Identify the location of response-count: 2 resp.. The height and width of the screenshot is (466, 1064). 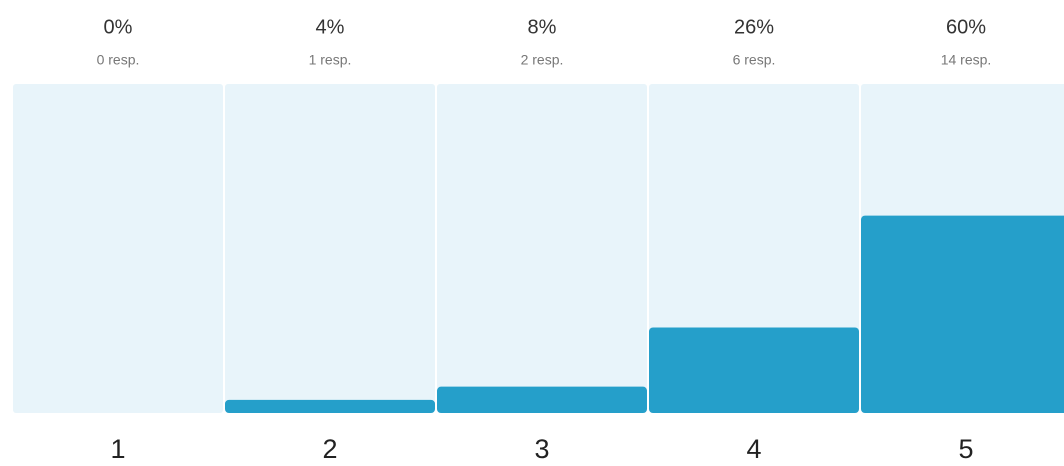
(542, 60).